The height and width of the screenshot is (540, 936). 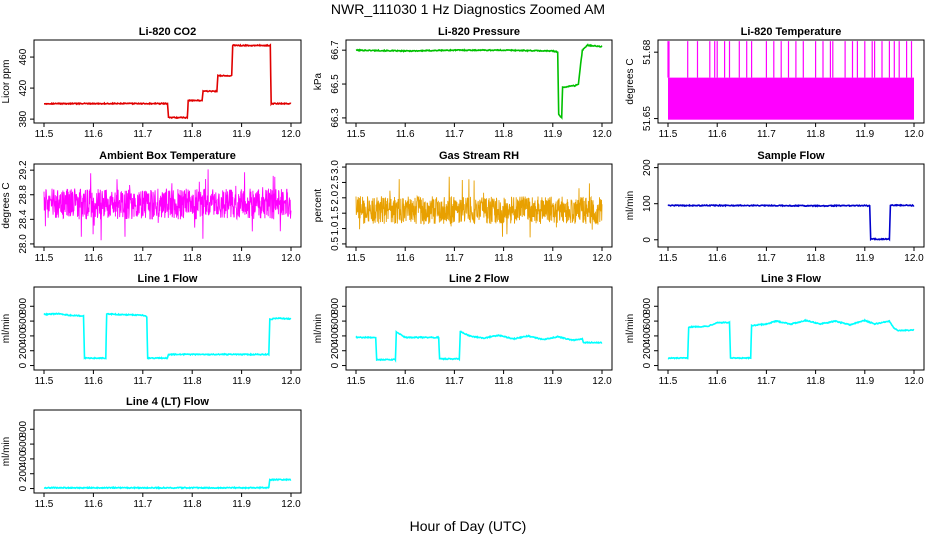 I want to click on figure-title: NWR_111030 1 Hz Diagnostics Zoomed AM, so click(x=468, y=9).